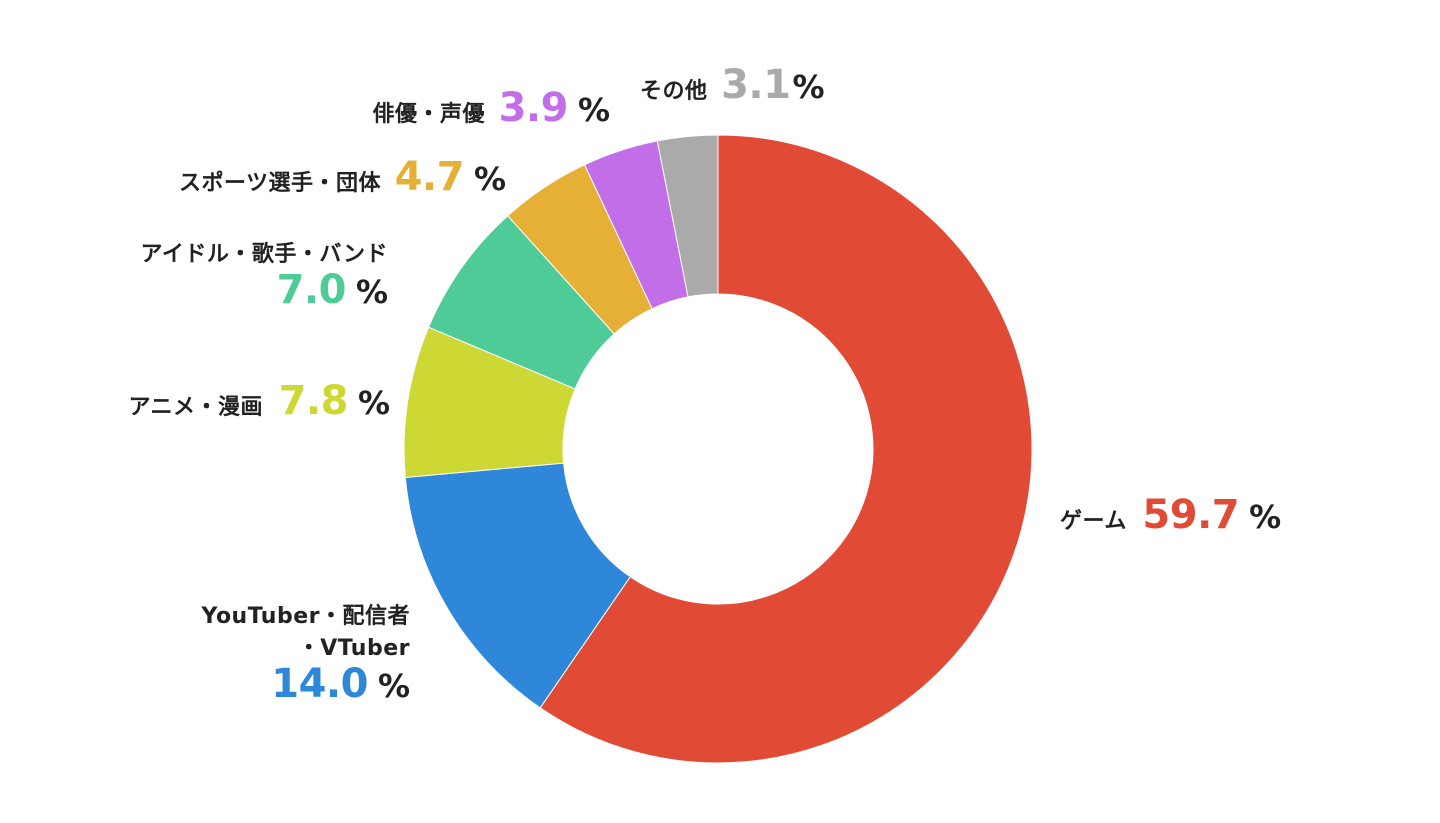 The image size is (1440, 823). Describe the element at coordinates (319, 684) in the screenshot. I see `label-youtuber-value: 14.0` at that location.